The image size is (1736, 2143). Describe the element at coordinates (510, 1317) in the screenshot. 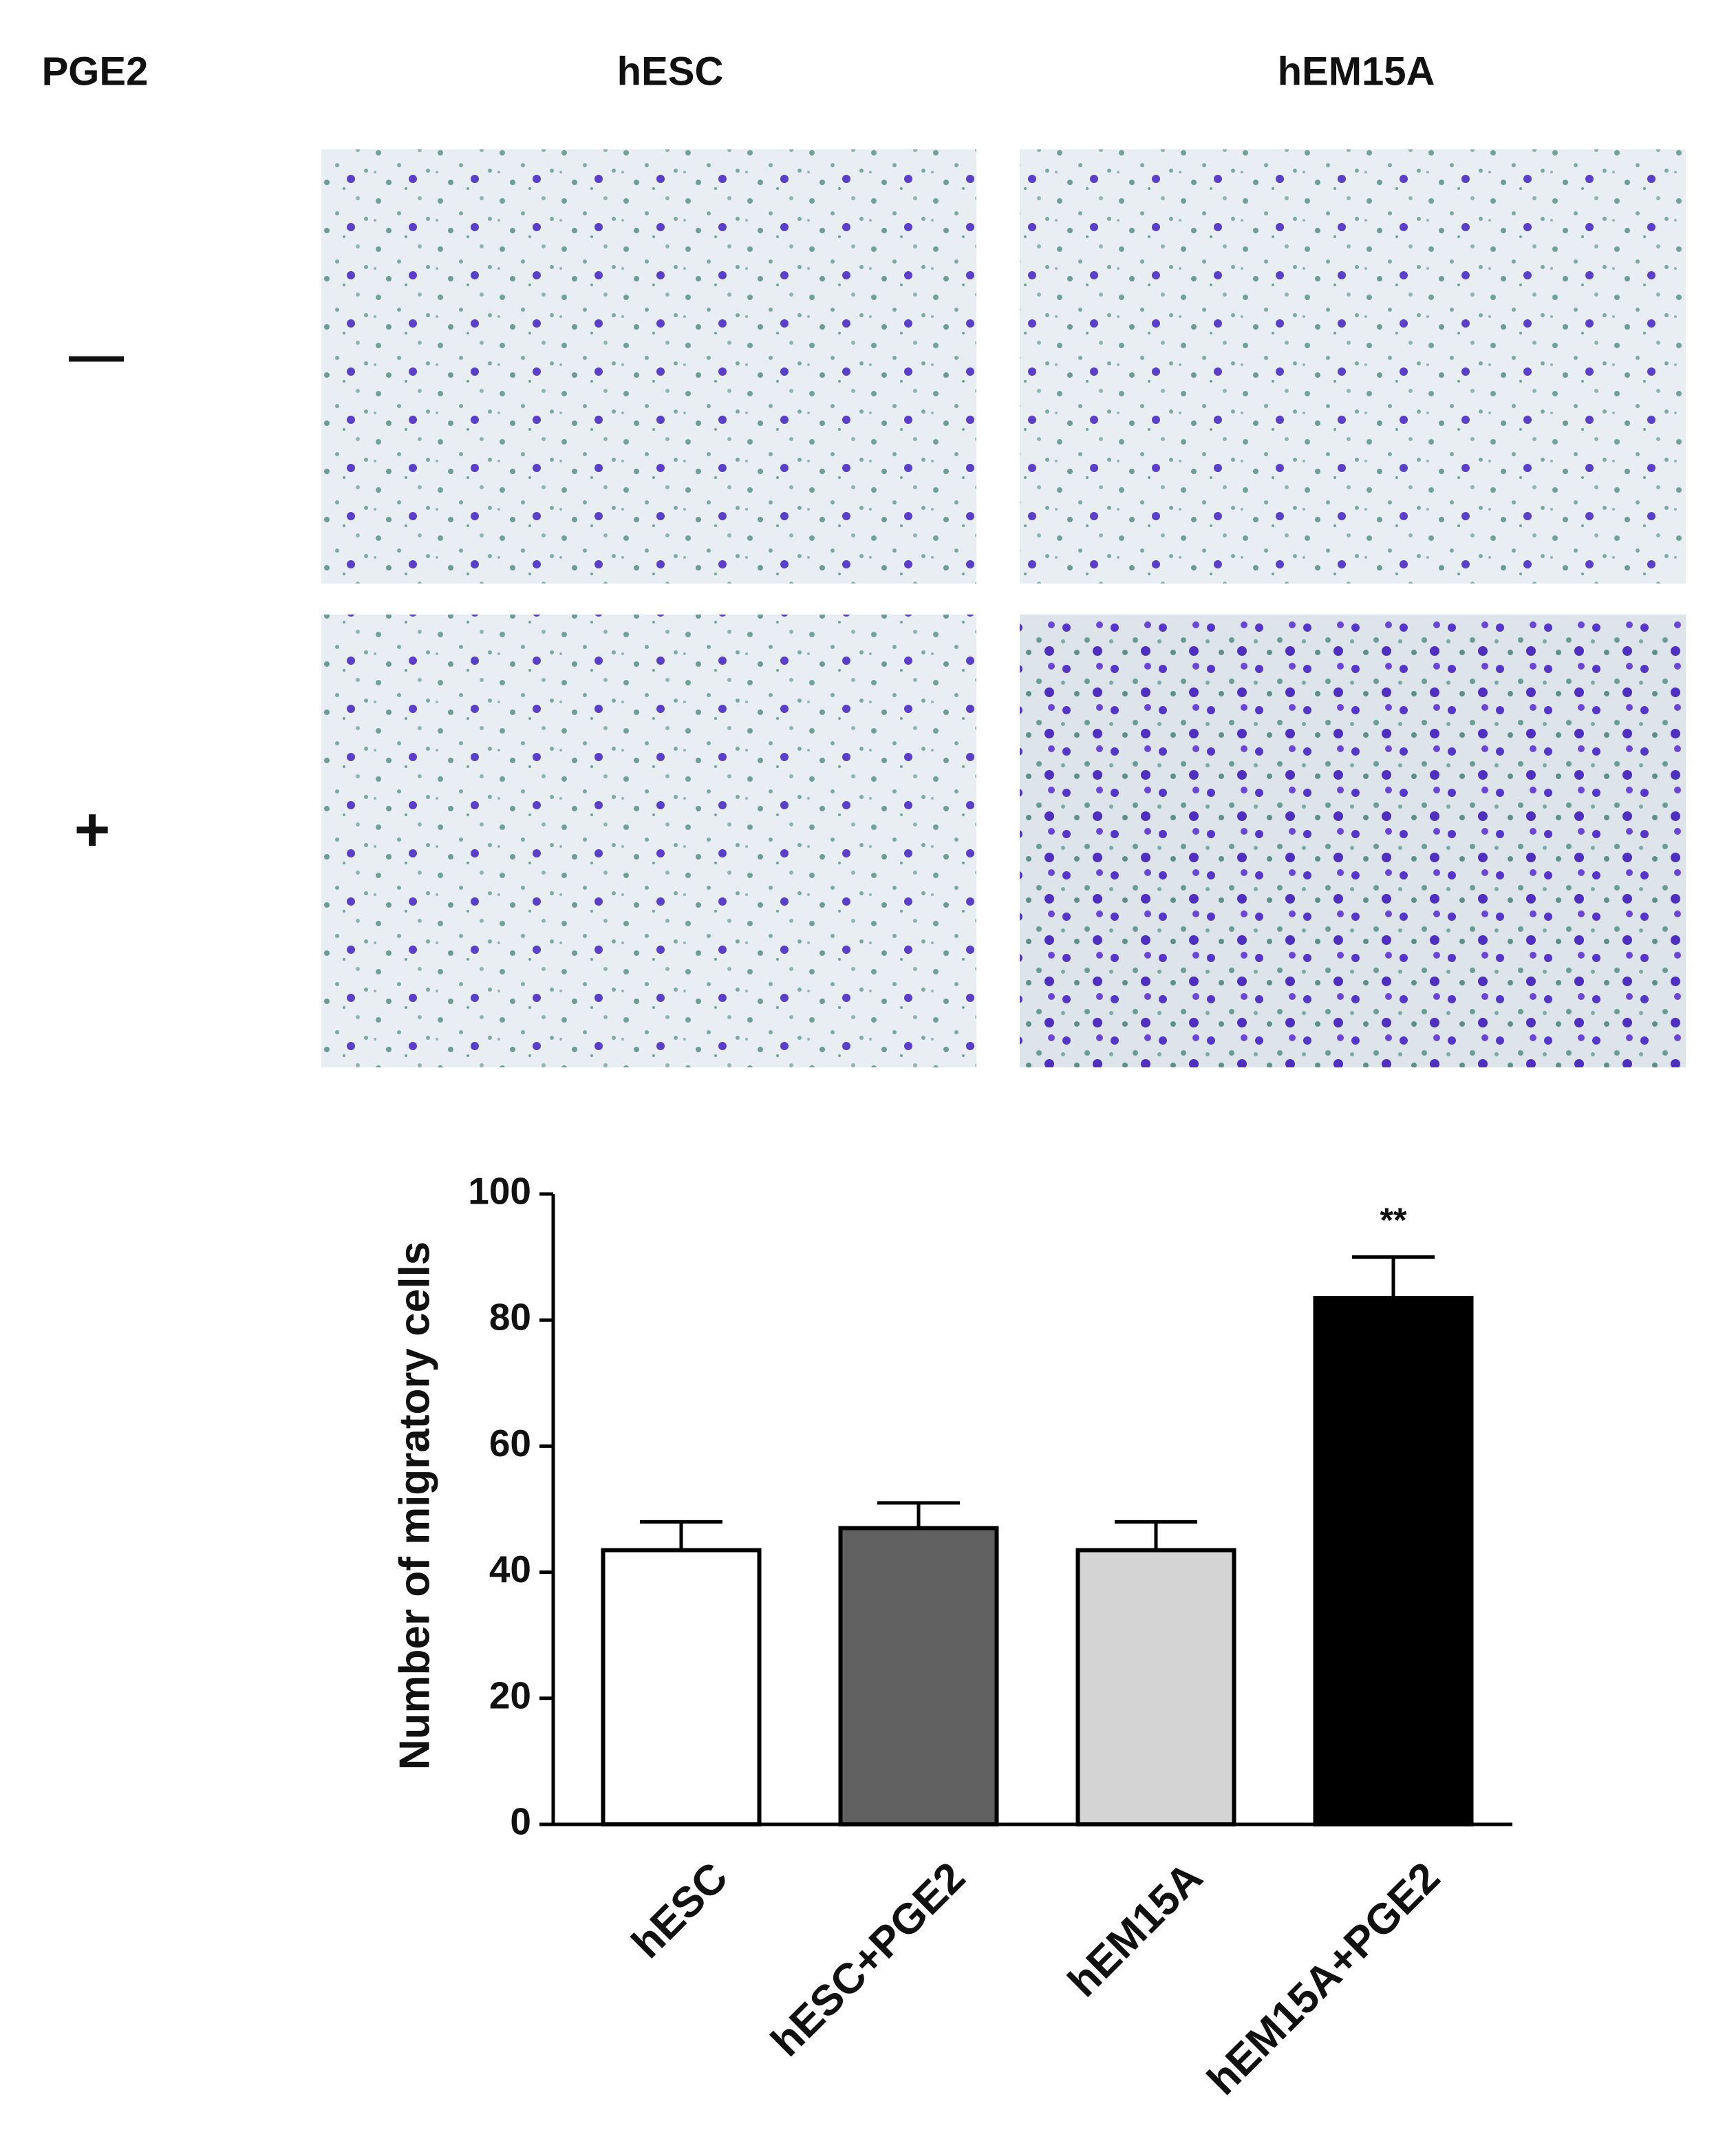

I see `y-tick-label: 80` at that location.